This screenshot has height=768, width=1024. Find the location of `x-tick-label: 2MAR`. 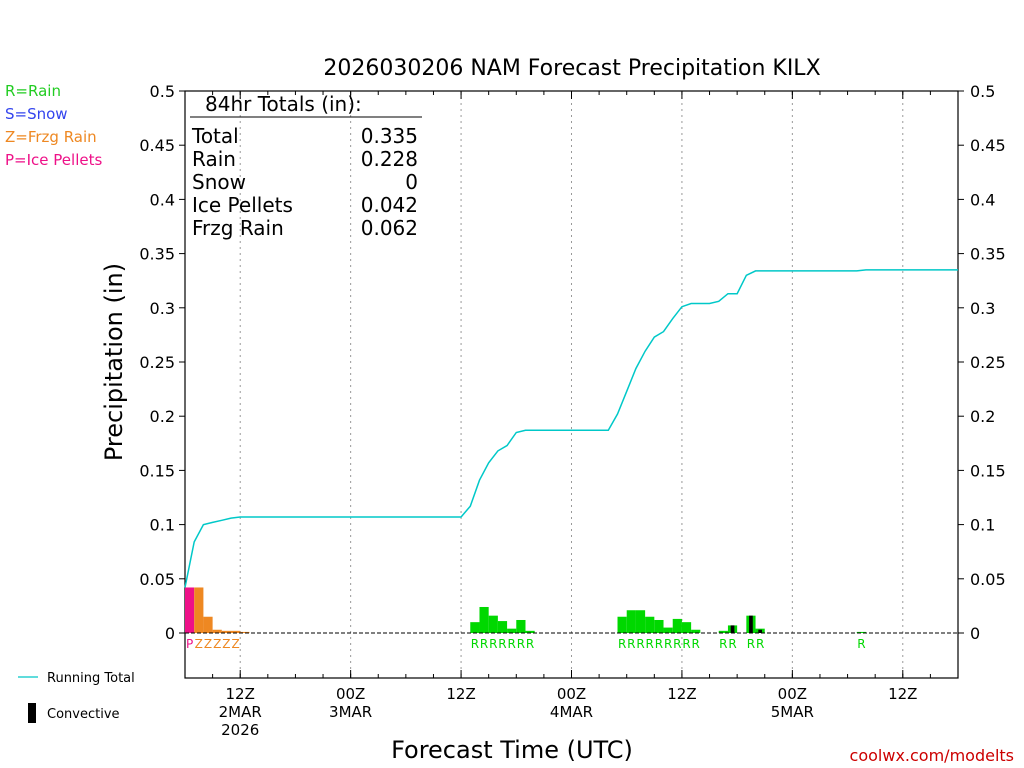

x-tick-label: 2MAR is located at coordinates (240, 712).